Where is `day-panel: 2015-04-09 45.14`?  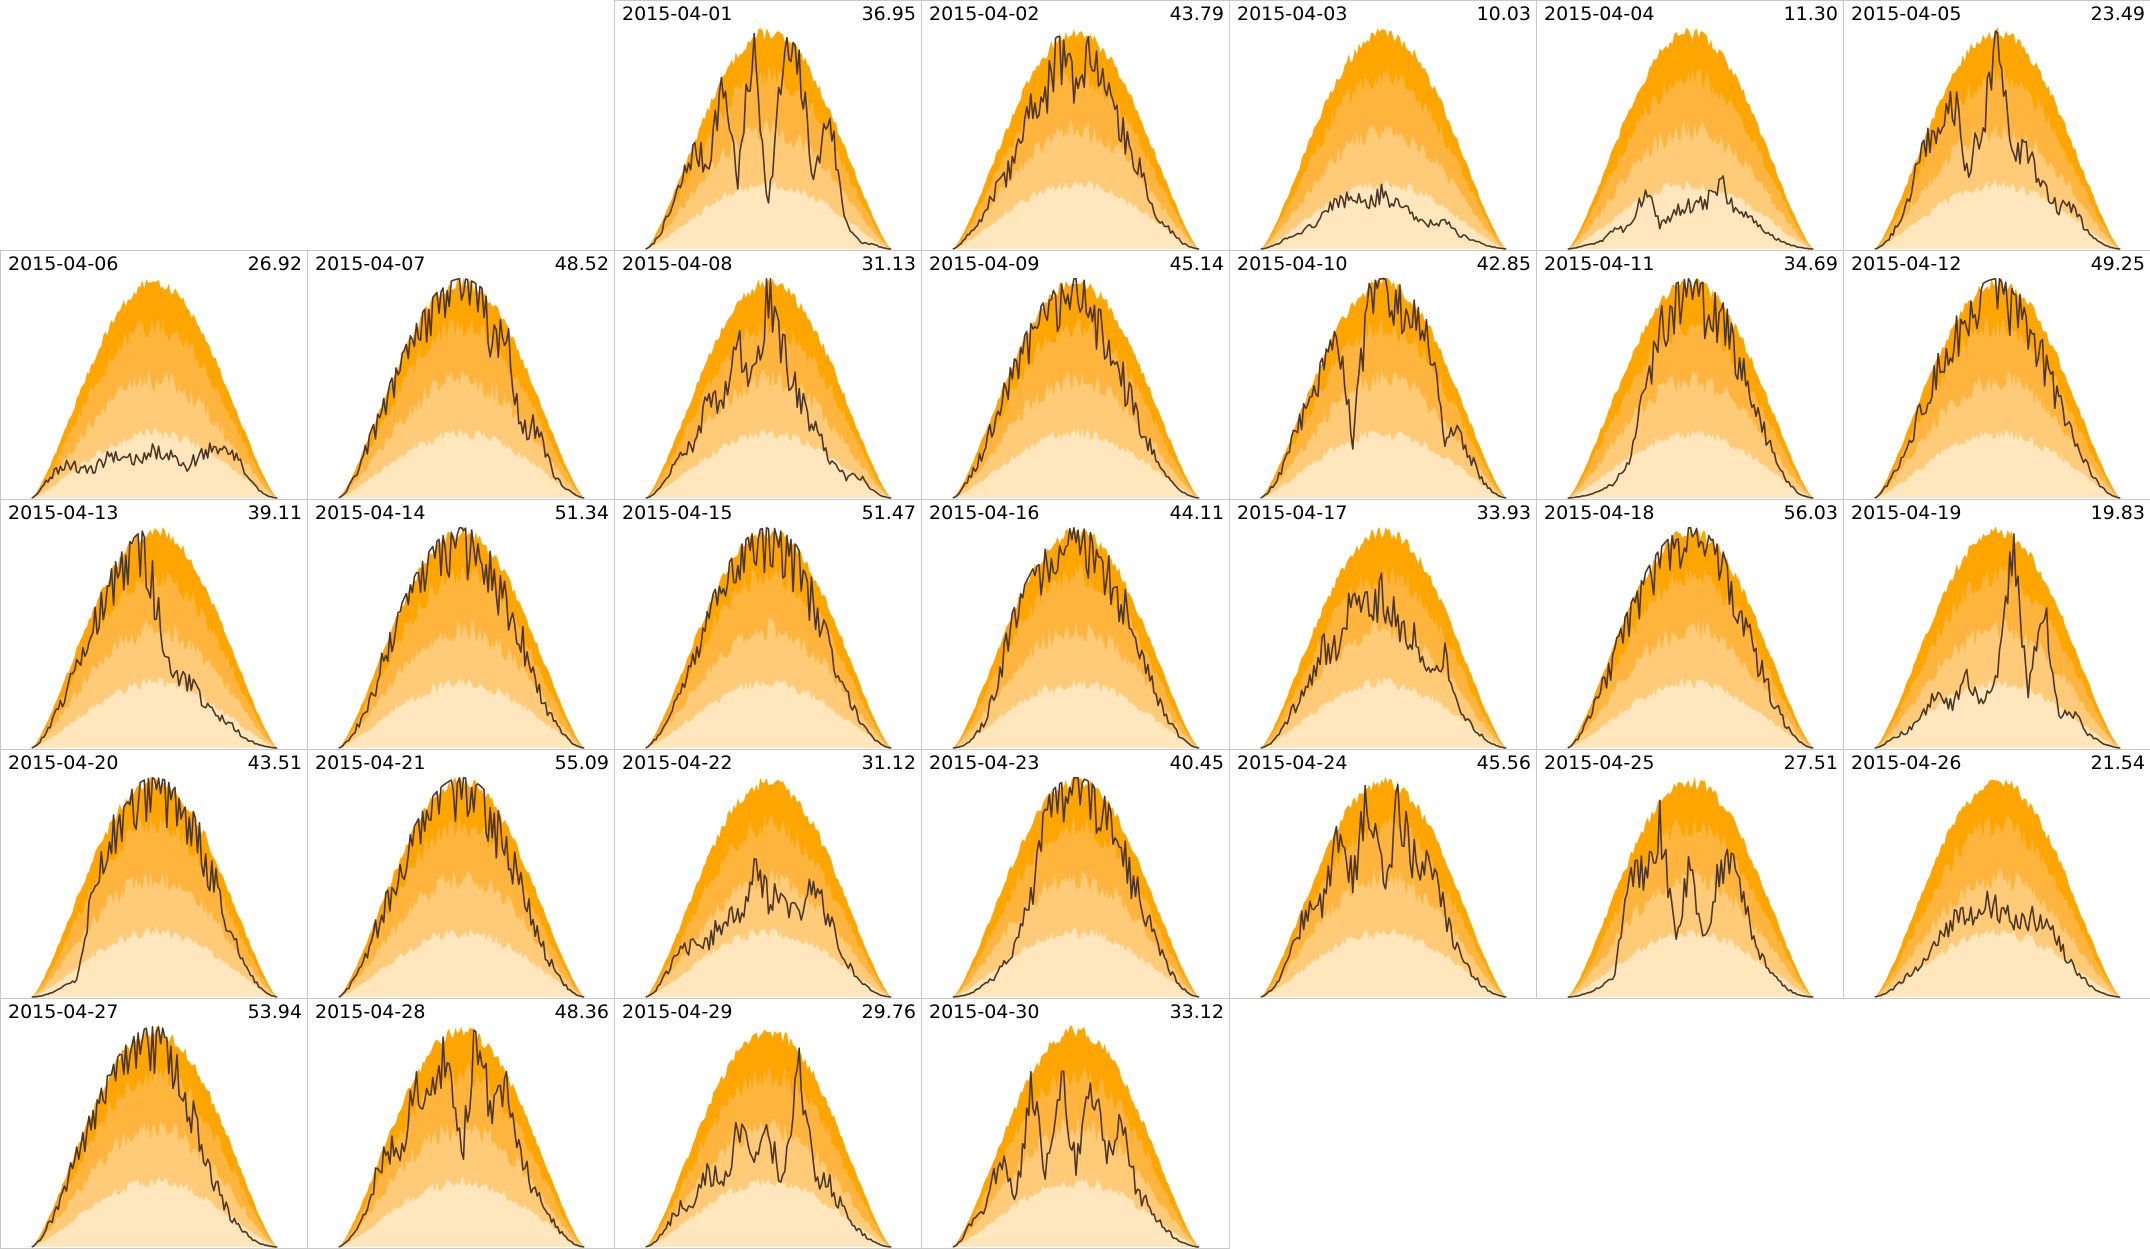 day-panel: 2015-04-09 45.14 is located at coordinates (1075, 375).